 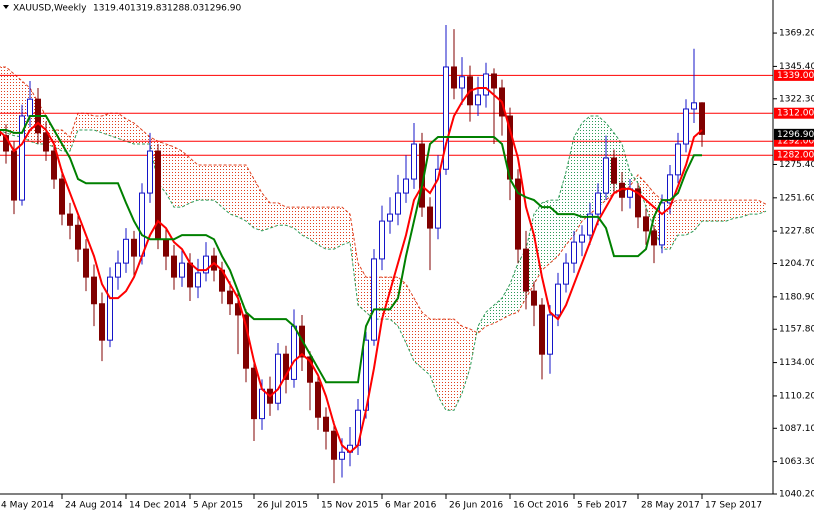 What do you see at coordinates (218, 506) in the screenshot?
I see `x-tick-label: 5 Apr 2015` at bounding box center [218, 506].